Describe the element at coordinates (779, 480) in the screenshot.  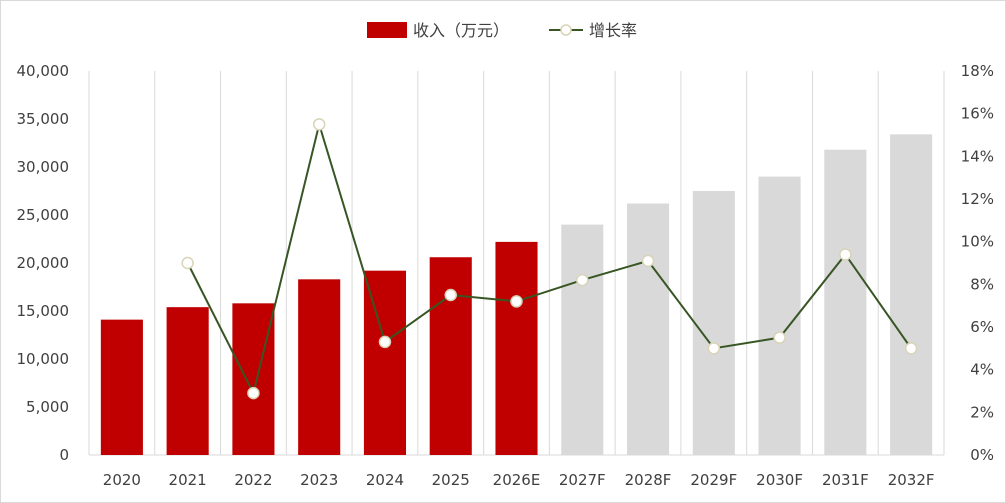
I see `x-tick-label: 2030F` at that location.